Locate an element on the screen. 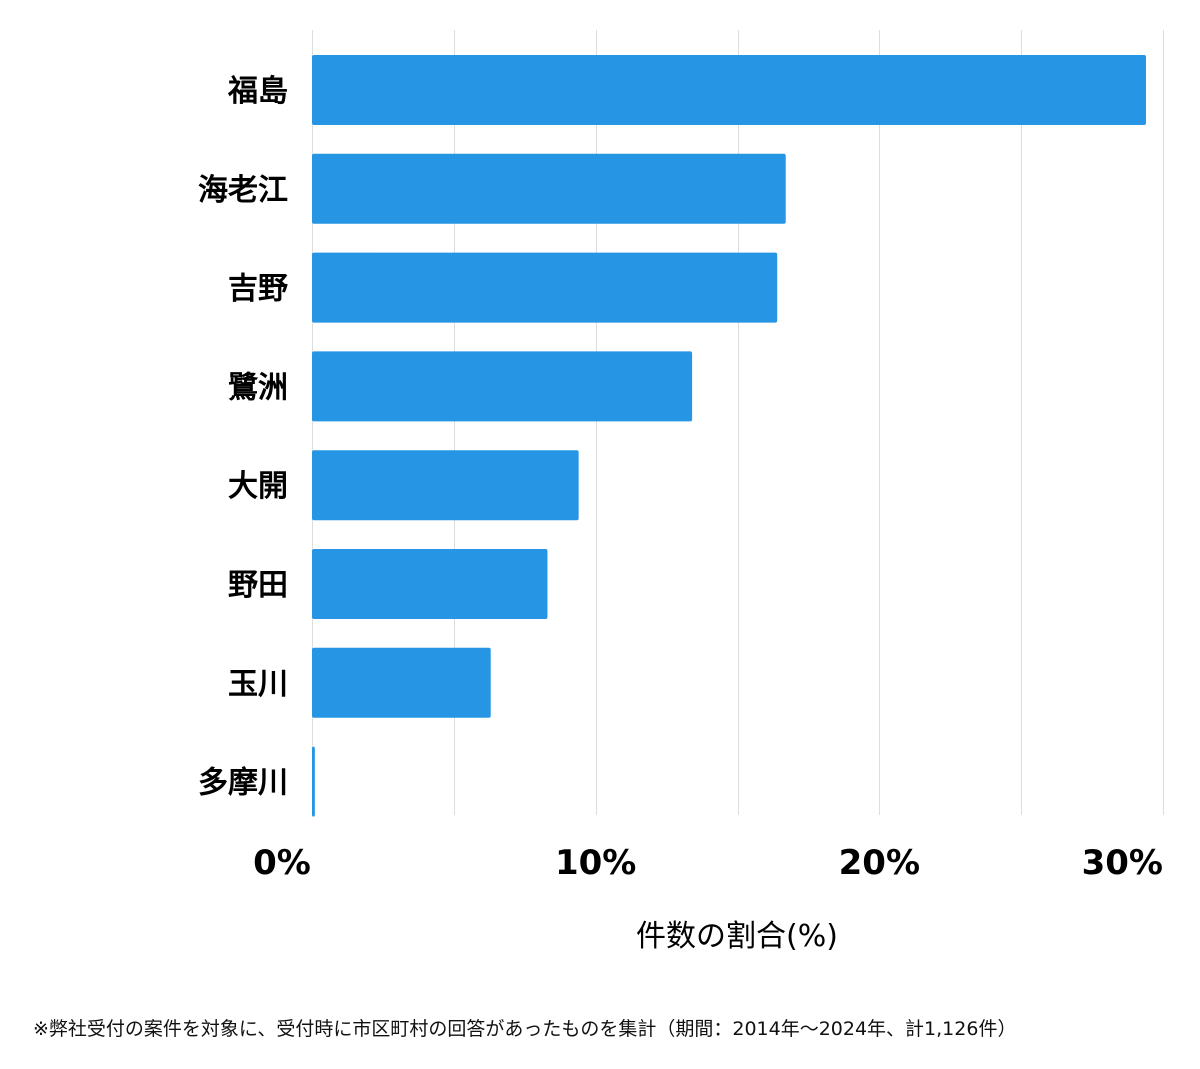 The image size is (1200, 1069). category-label: 吉野 is located at coordinates (258, 289).